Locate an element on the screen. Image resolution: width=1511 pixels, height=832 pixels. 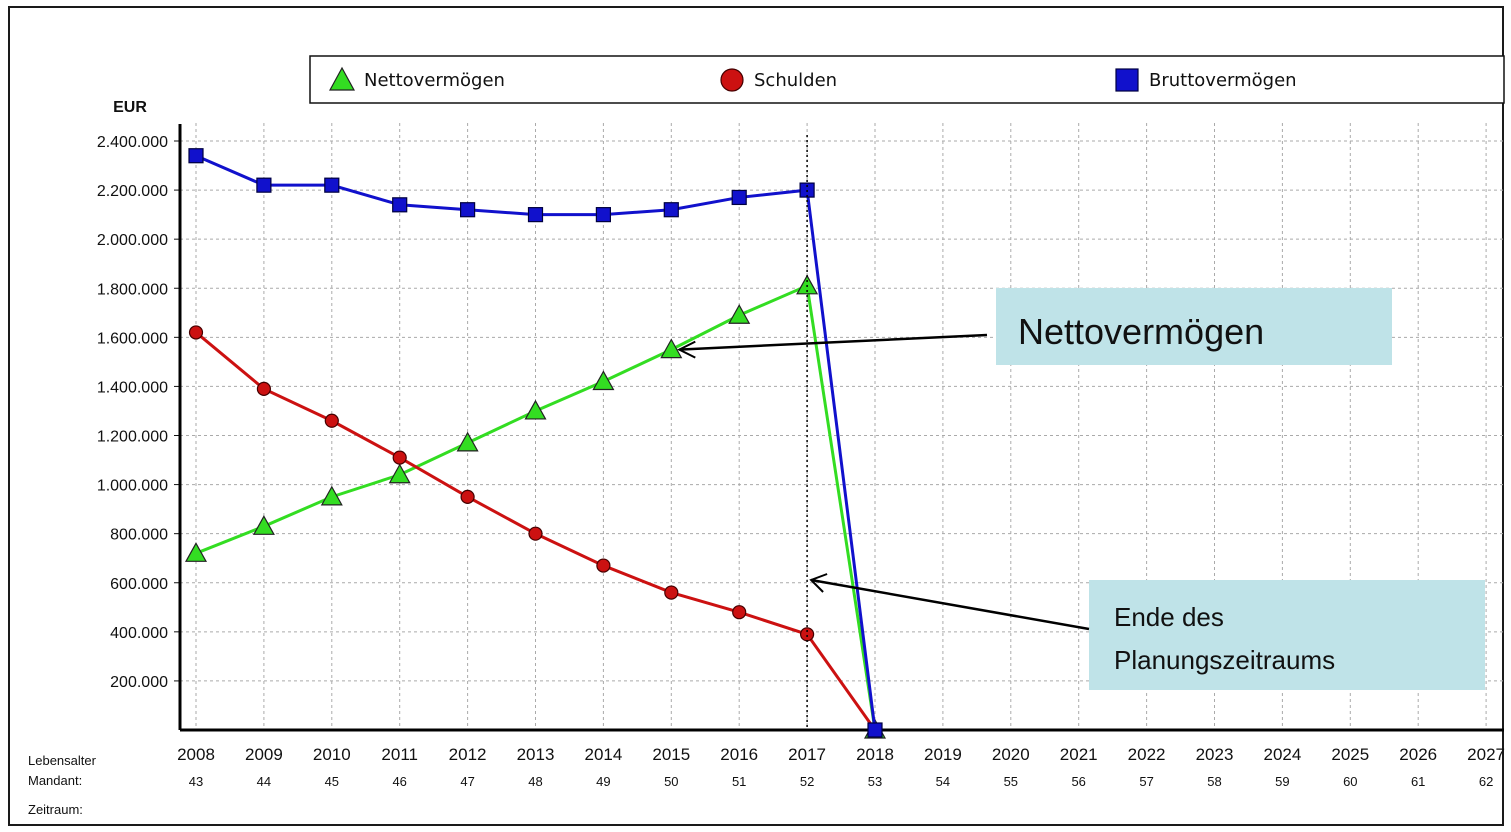
x-tick-label: 2025 is located at coordinates (1350, 754).